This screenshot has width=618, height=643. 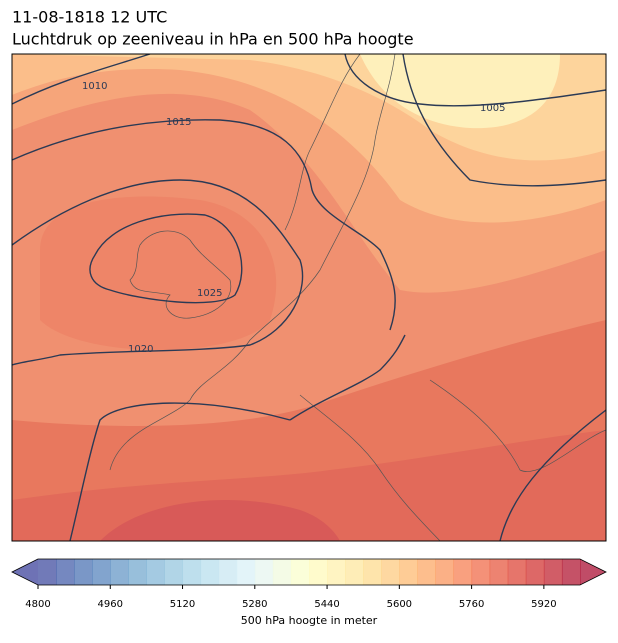 I want to click on colorbar-tick-label: 5440, so click(x=326, y=604).